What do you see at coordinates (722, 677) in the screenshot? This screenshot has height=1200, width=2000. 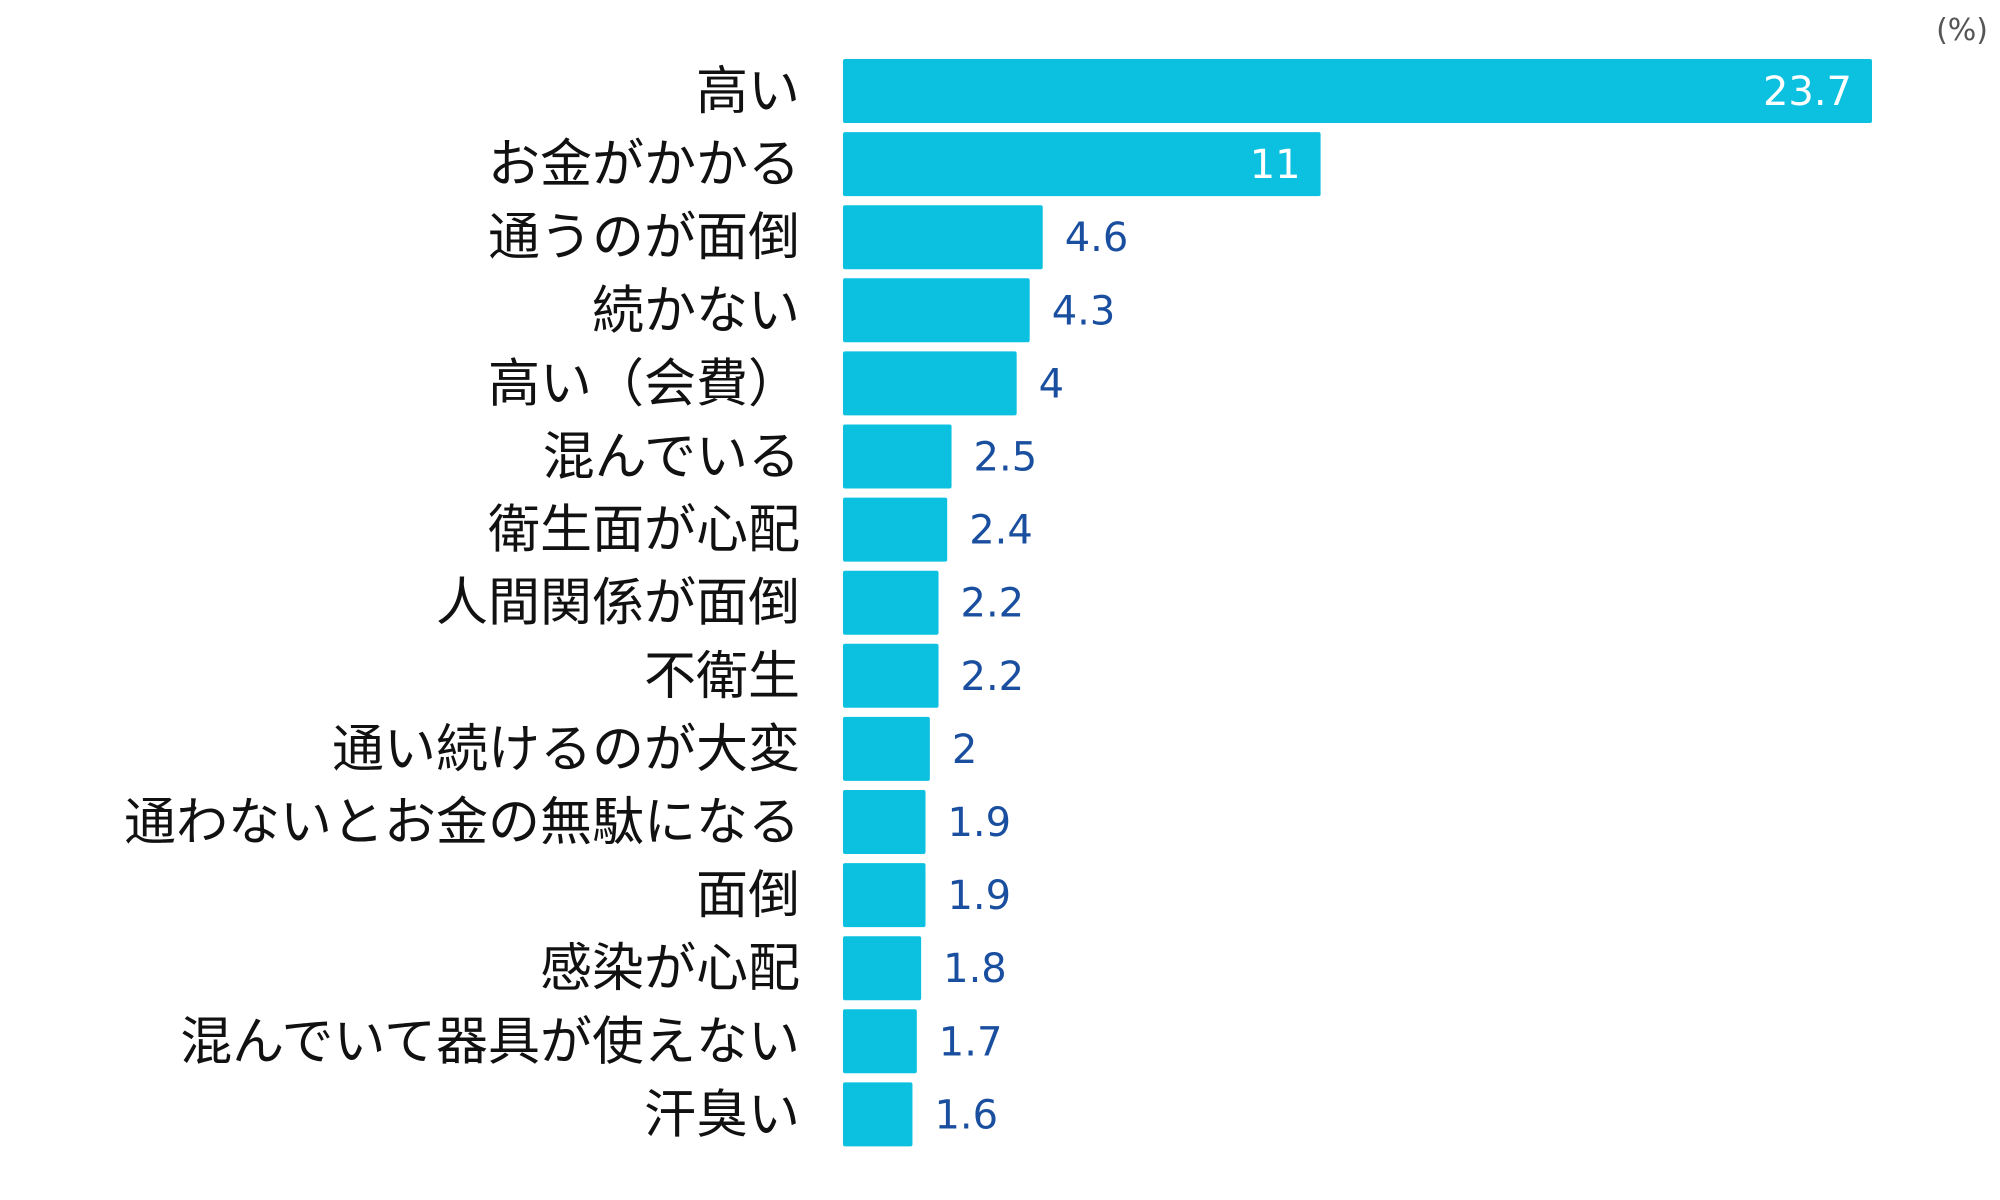 I see `category-label: 不衛生` at bounding box center [722, 677].